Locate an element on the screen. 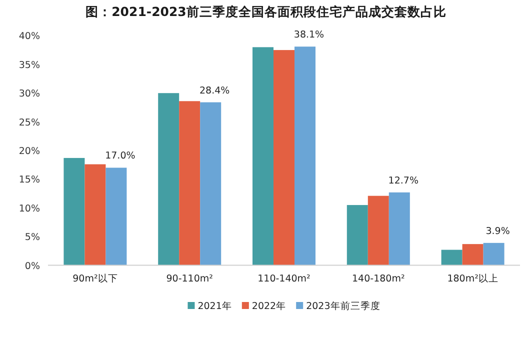  data-label: 3.9% is located at coordinates (498, 231).